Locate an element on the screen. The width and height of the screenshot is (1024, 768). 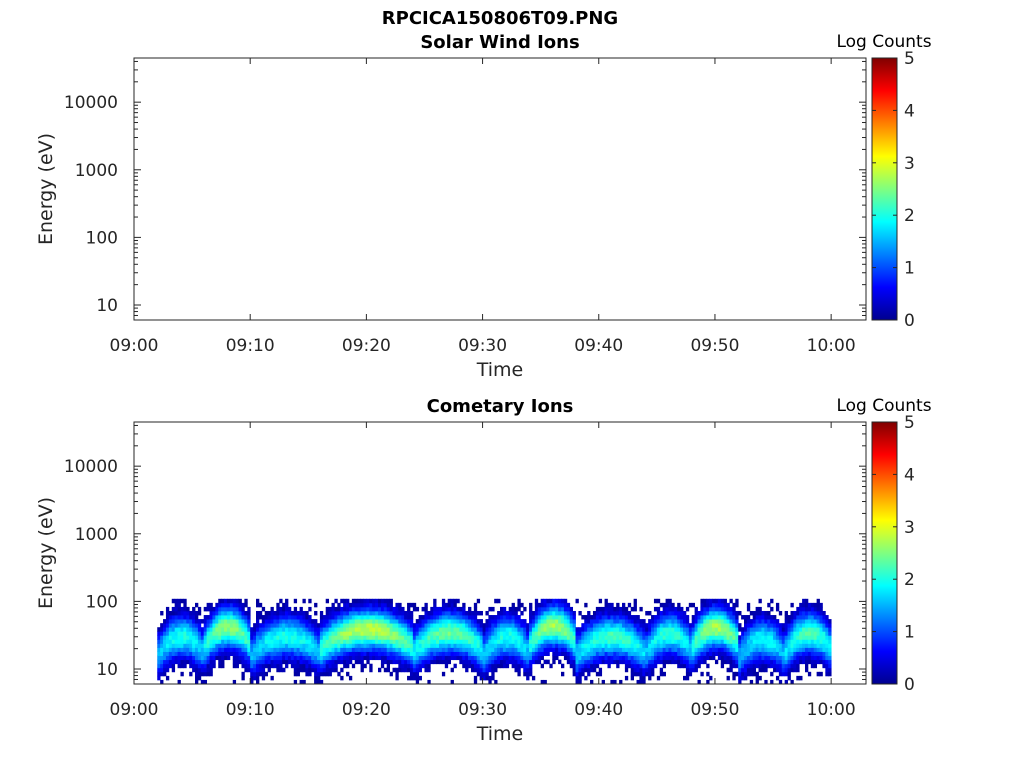
colorbar-tick-label: 4 is located at coordinates (909, 111).